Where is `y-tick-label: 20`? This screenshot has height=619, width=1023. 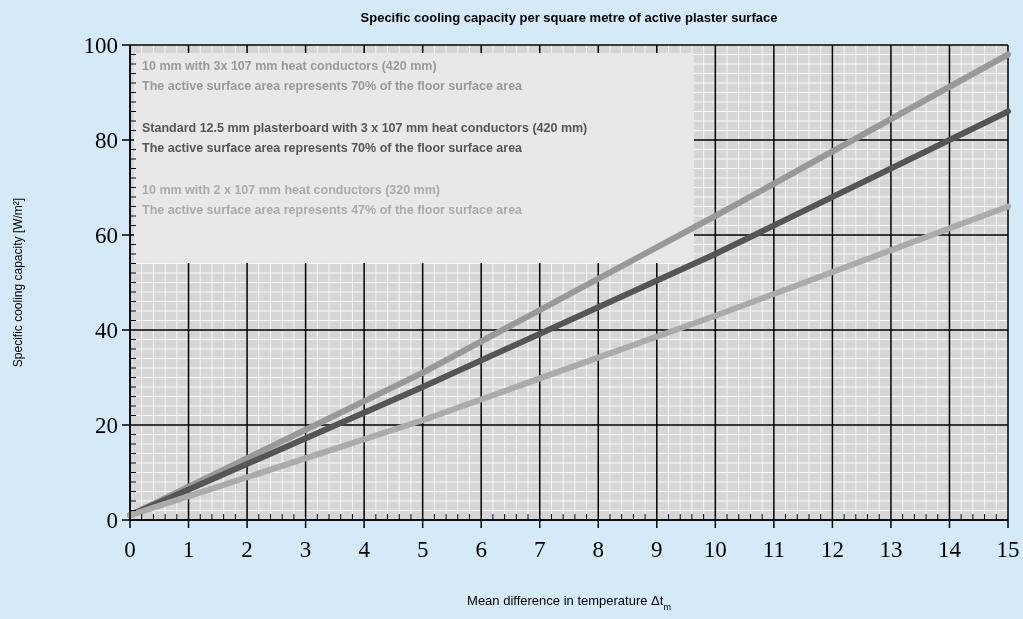 y-tick-label: 20 is located at coordinates (106, 425).